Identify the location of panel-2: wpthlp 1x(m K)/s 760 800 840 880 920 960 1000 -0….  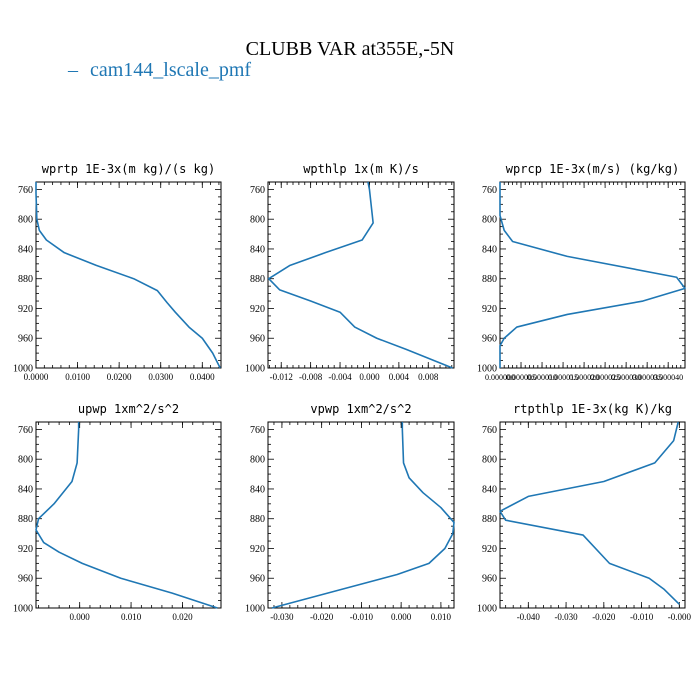
(350, 272).